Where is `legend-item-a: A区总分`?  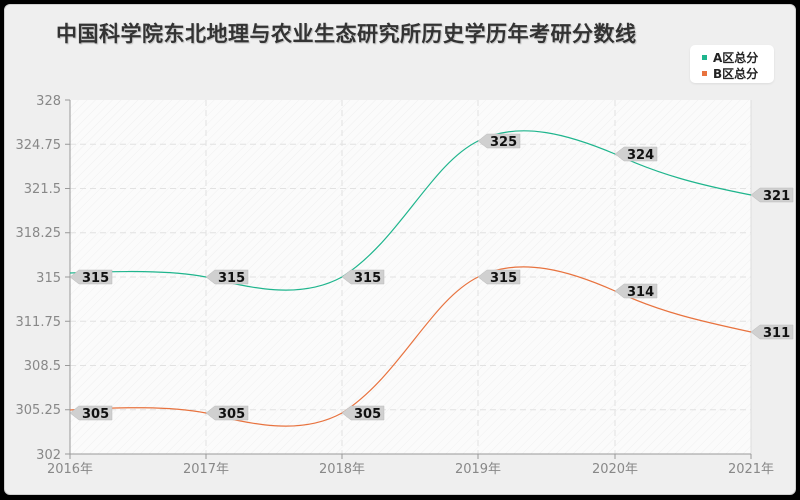 legend-item-a: A区总分 is located at coordinates (730, 57).